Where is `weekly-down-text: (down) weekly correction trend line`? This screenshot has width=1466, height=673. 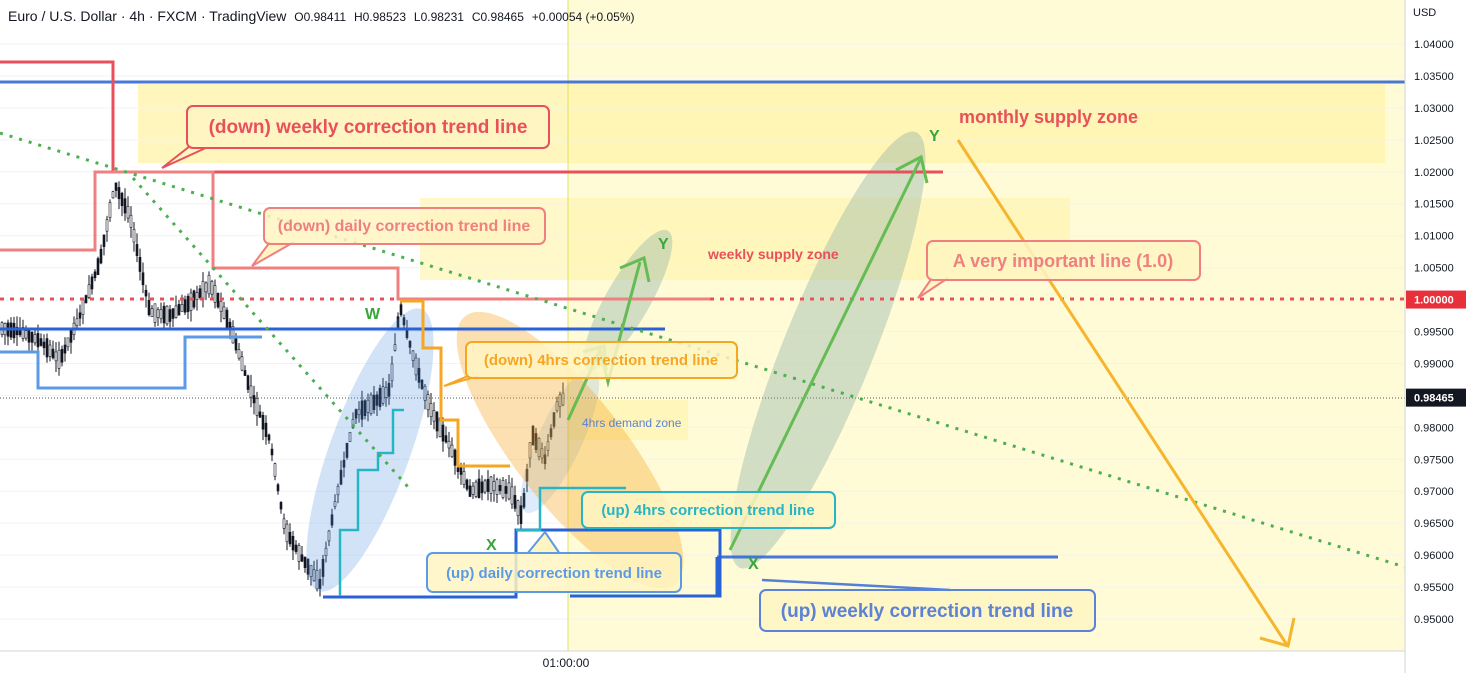
weekly-down-text: (down) weekly correction trend line is located at coordinates (368, 127).